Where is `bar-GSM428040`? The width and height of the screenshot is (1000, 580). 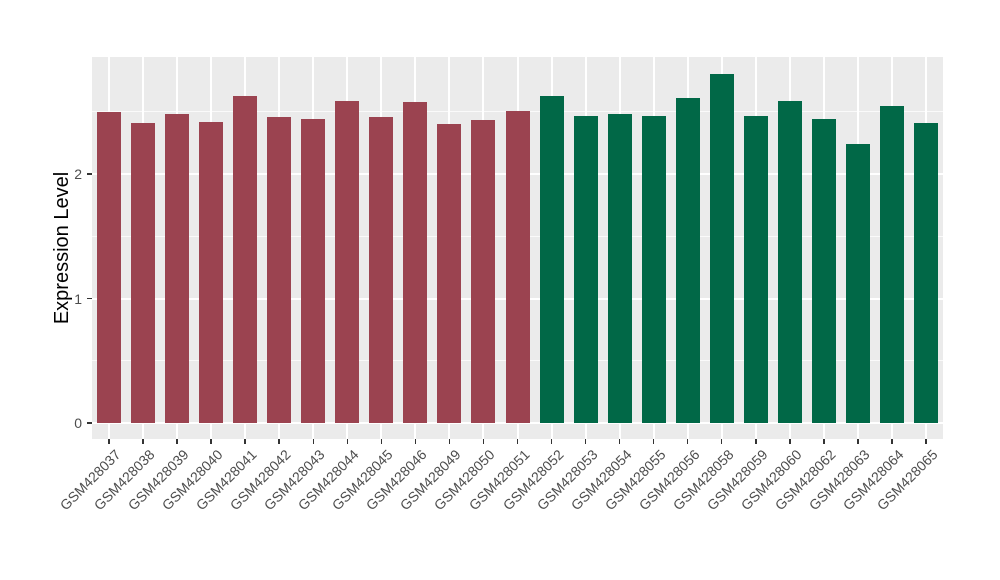 bar-GSM428040 is located at coordinates (211, 272).